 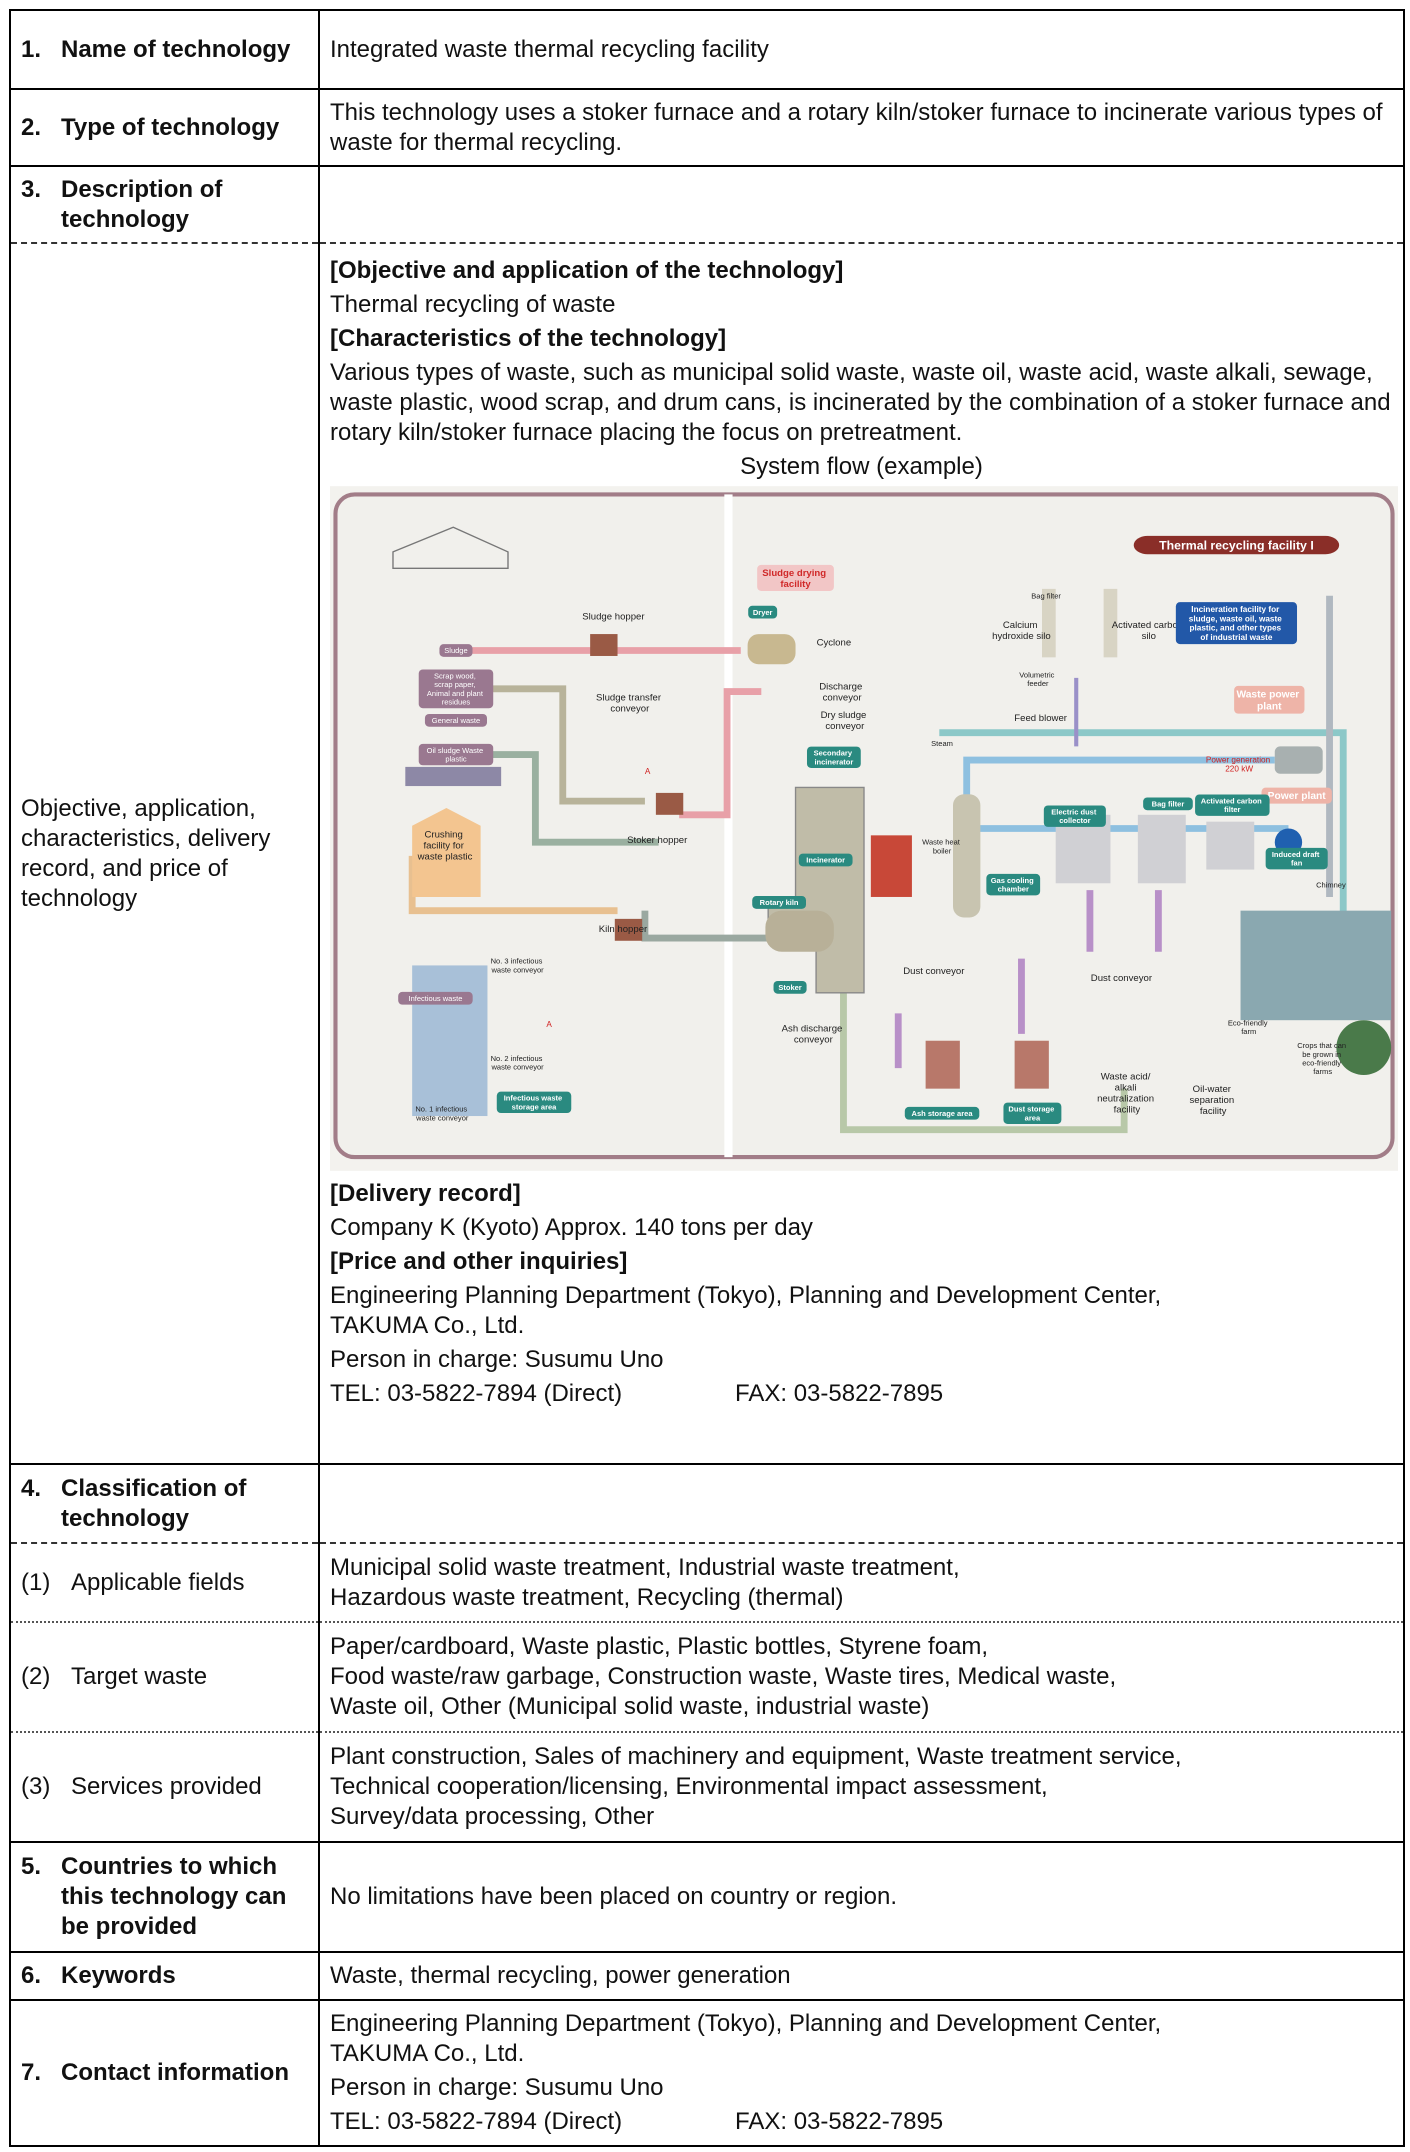 I want to click on label-line: Induced draft, so click(x=1297, y=854).